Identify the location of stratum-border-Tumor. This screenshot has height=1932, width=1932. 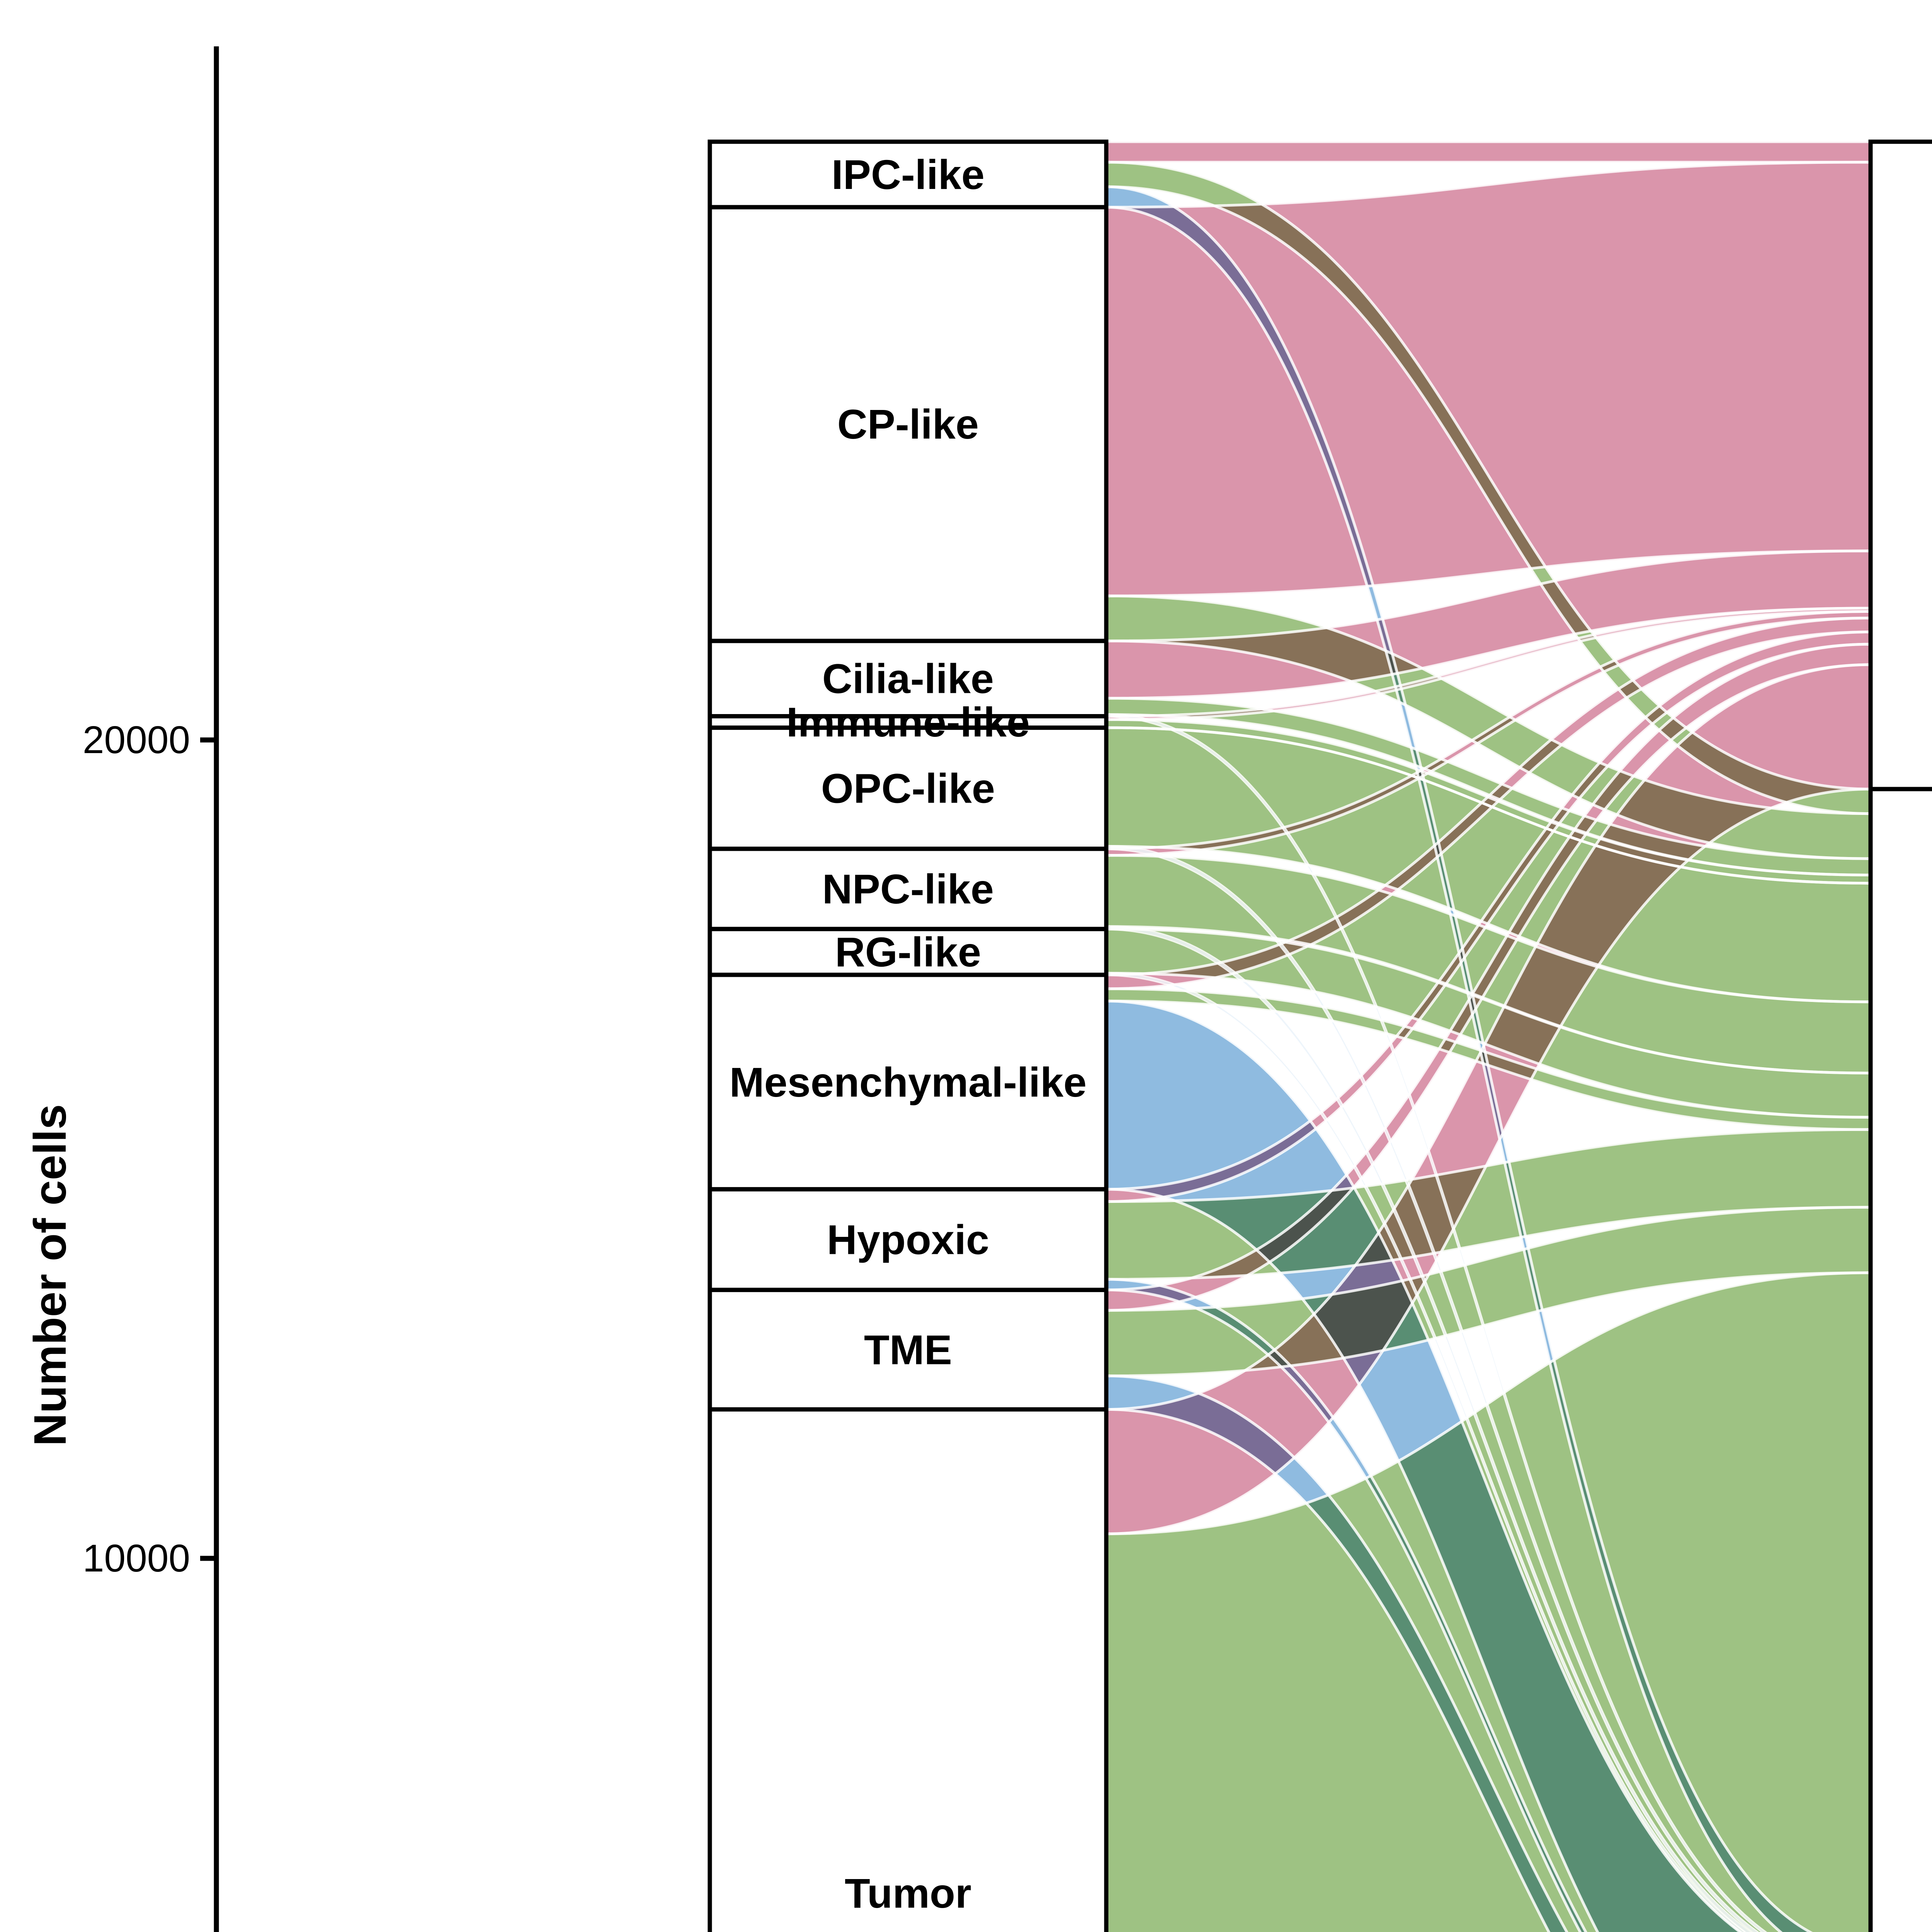
(908, 1670).